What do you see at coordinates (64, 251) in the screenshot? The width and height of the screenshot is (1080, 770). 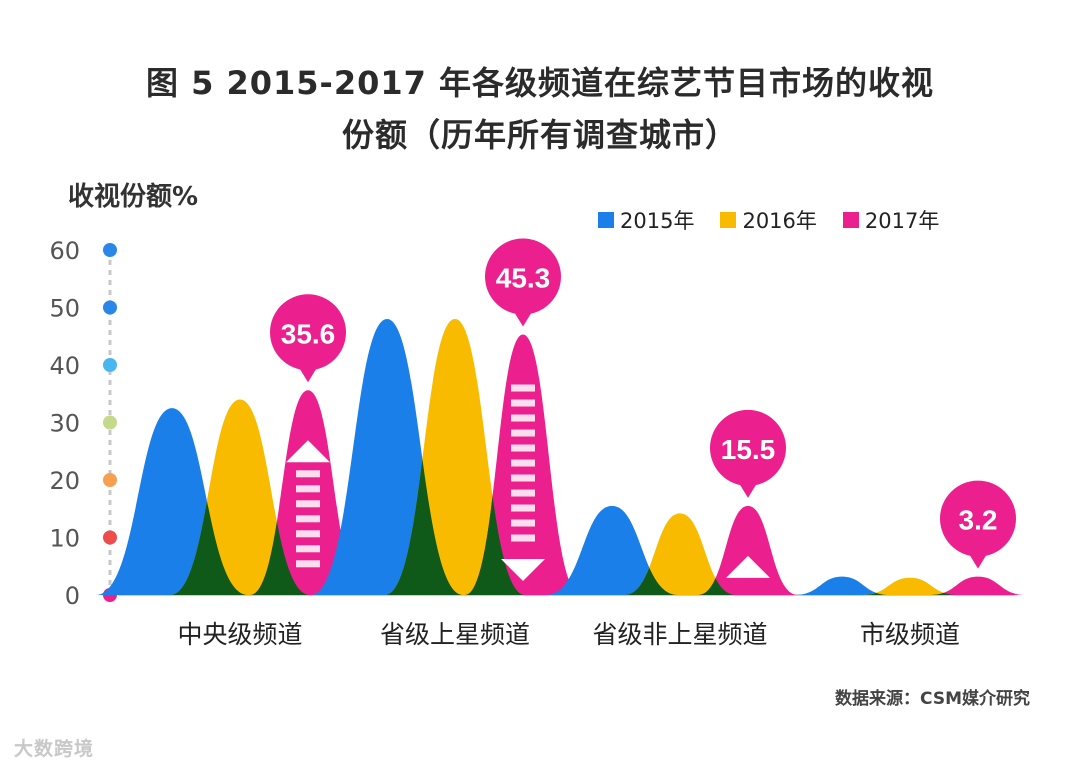 I see `y-tick-label-60: 60` at bounding box center [64, 251].